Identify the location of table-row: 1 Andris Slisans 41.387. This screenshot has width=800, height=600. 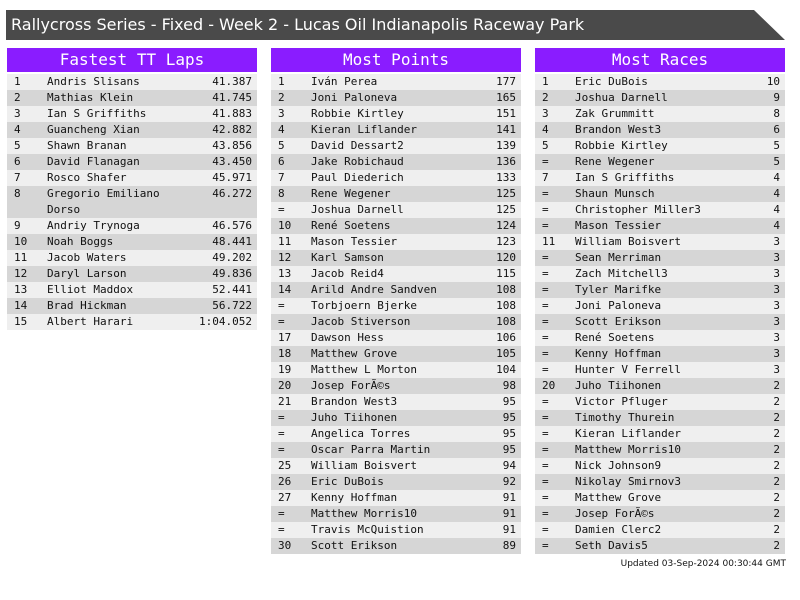
(132, 82).